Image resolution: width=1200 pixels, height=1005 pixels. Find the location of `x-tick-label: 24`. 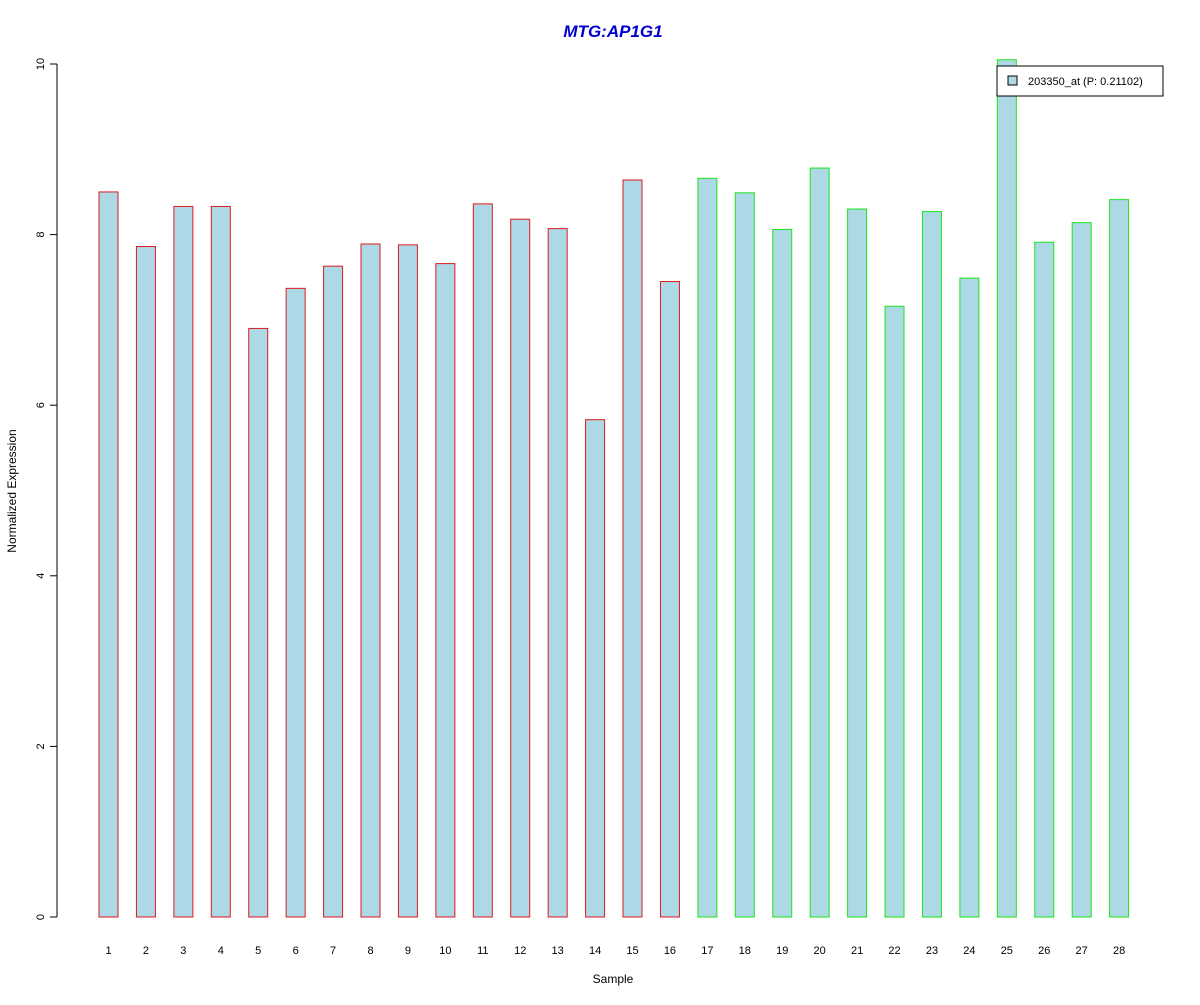

x-tick-label: 24 is located at coordinates (969, 951).